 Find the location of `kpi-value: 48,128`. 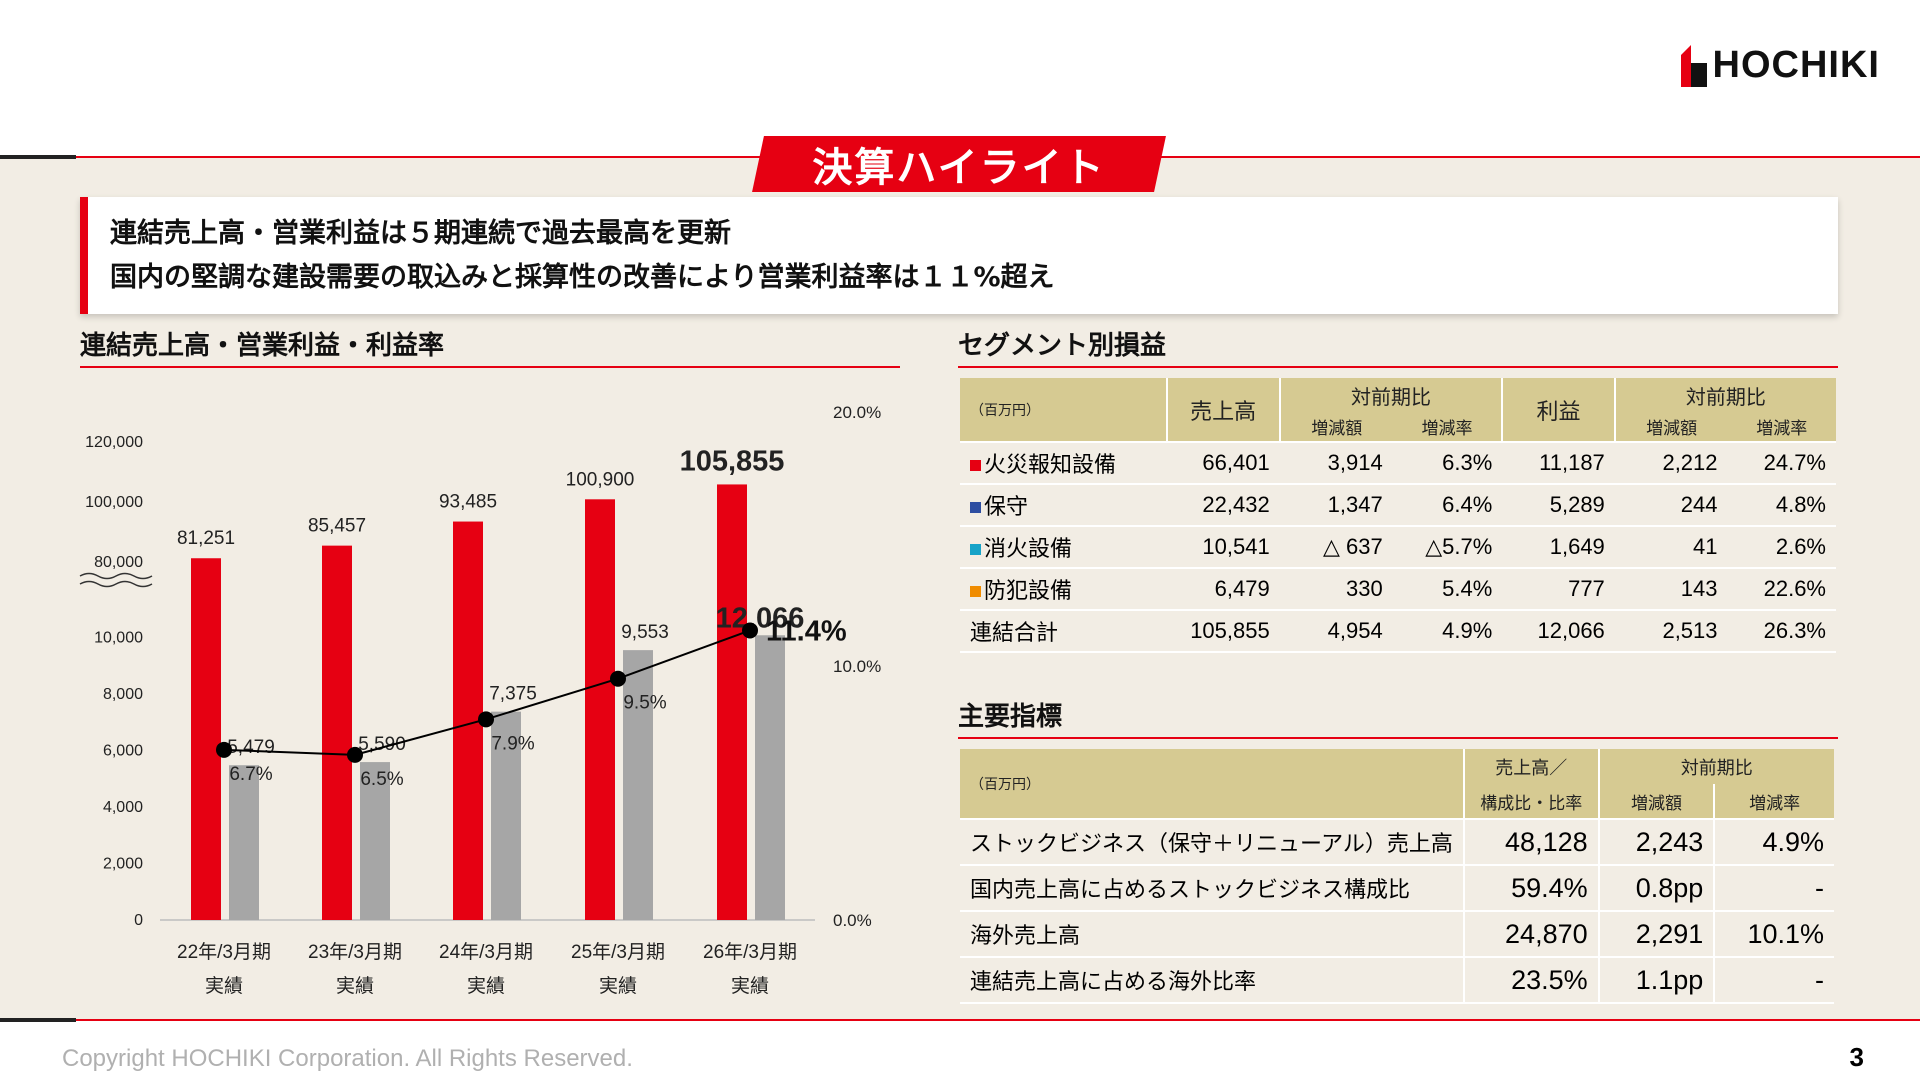

kpi-value: 48,128 is located at coordinates (1531, 842).